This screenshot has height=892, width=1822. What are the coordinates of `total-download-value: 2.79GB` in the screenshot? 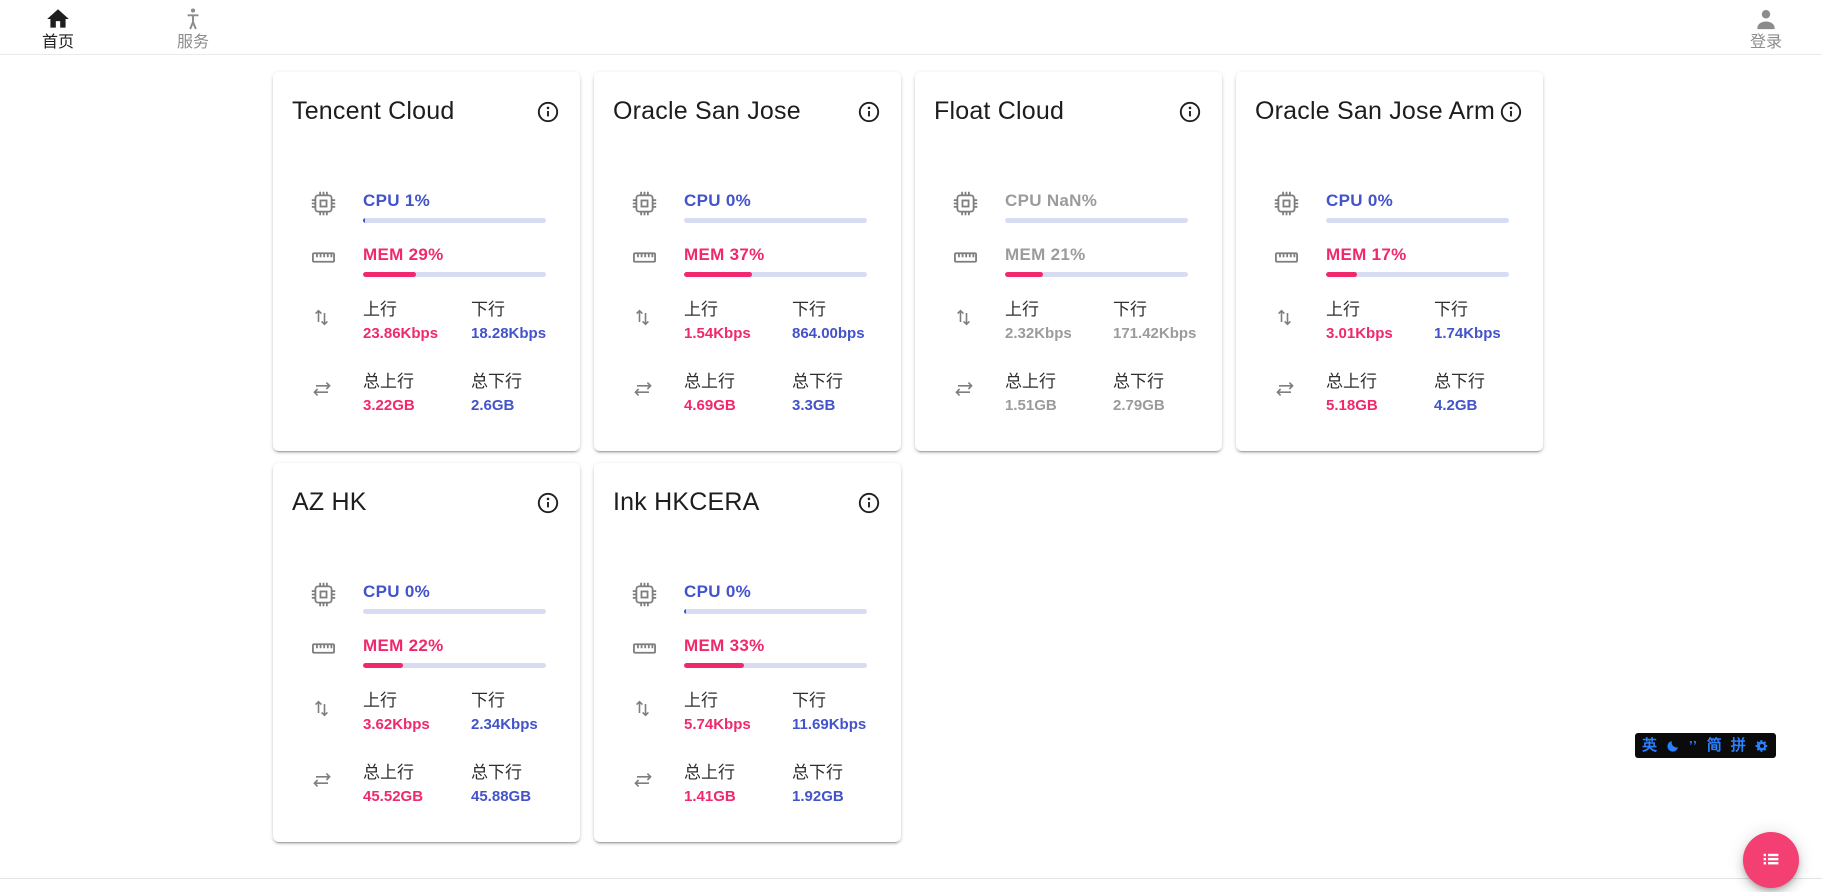 It's located at (1139, 405).